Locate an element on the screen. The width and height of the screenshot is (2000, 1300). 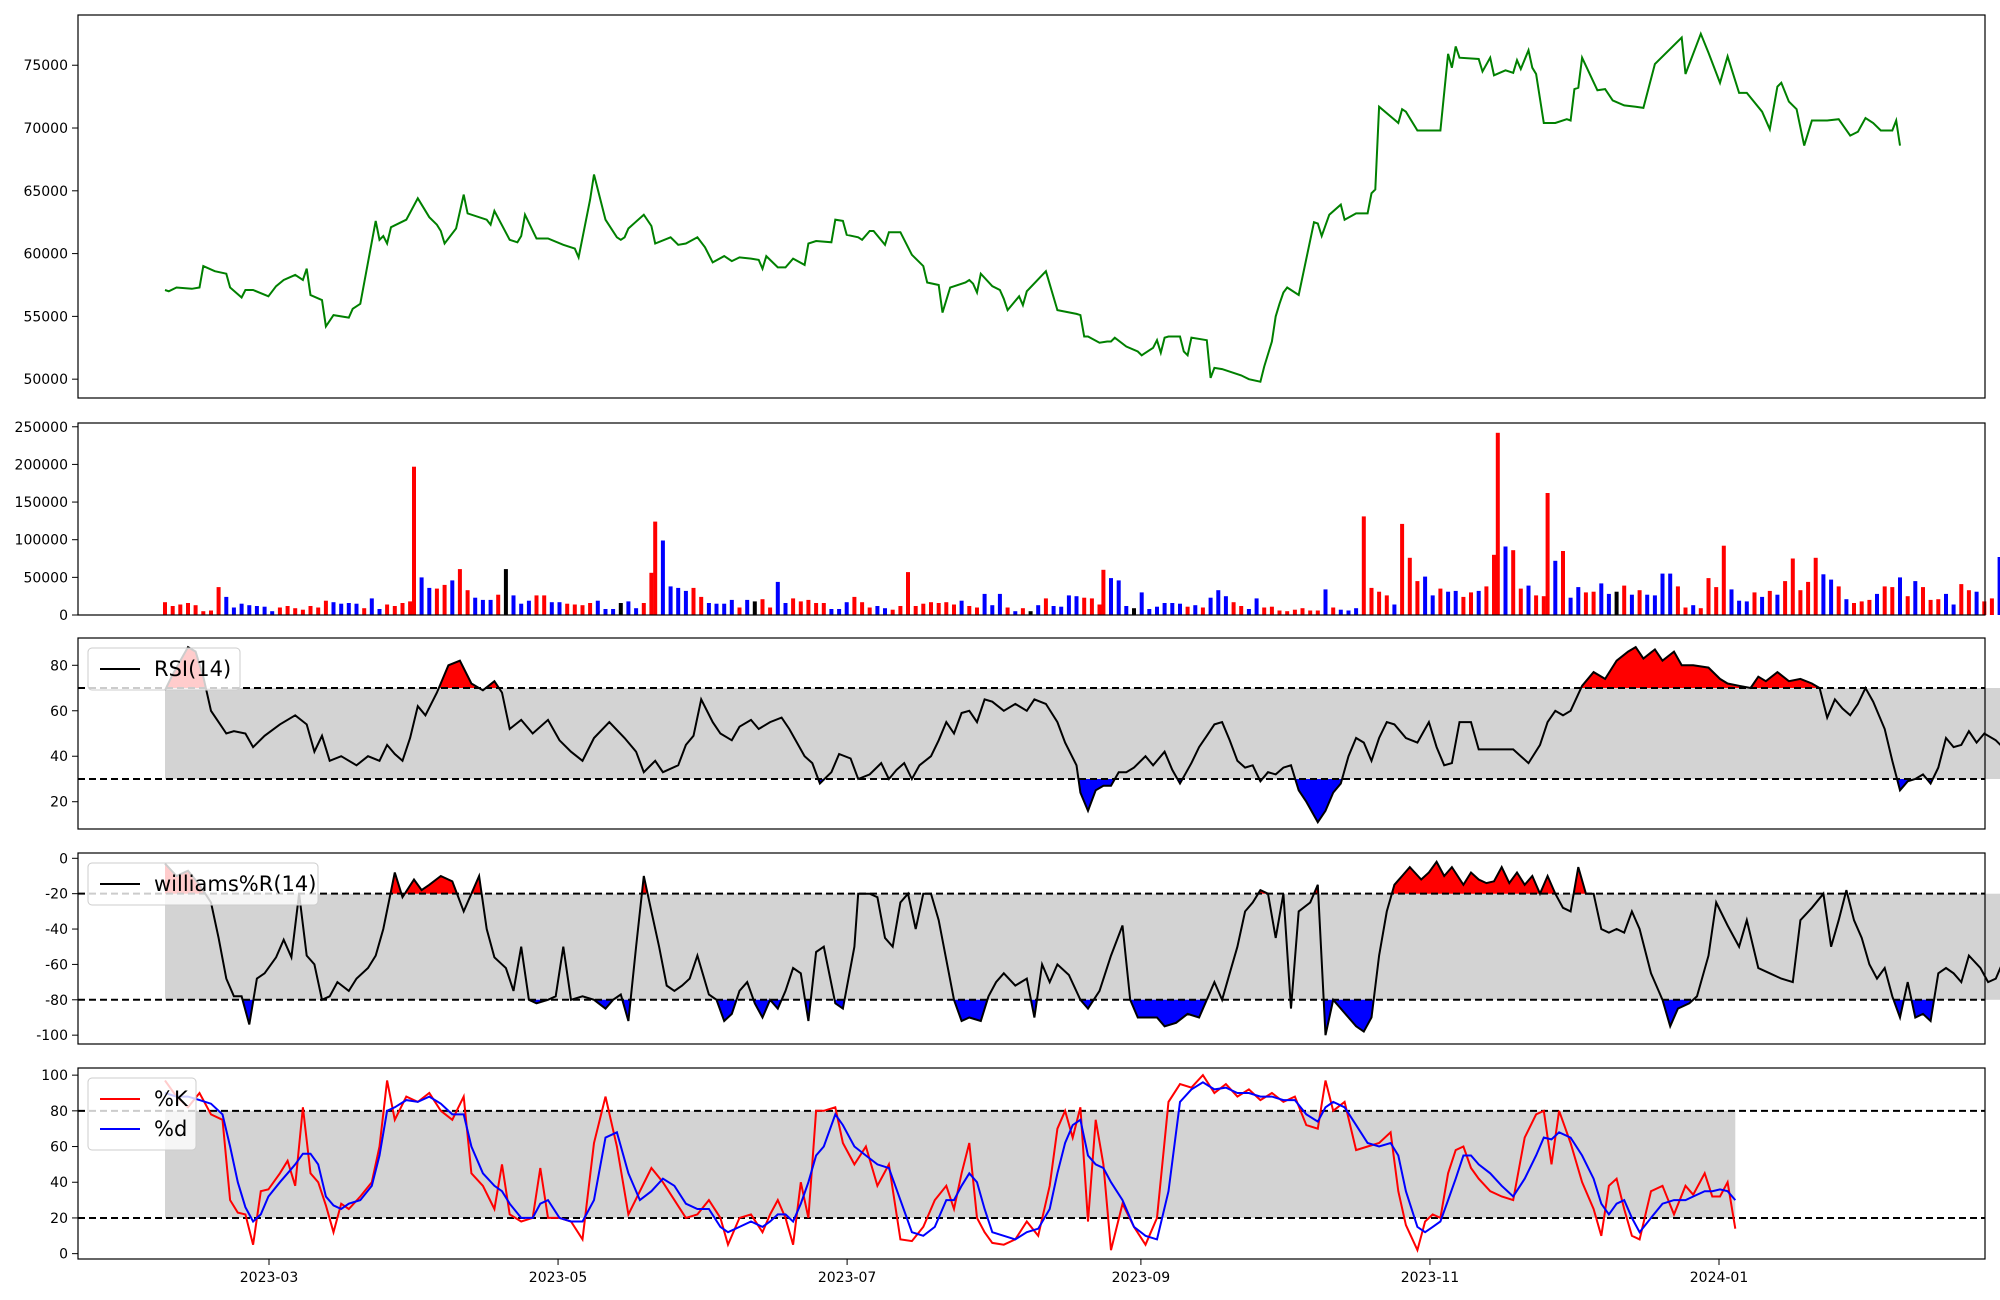
y-tick-label: 40 is located at coordinates (59, 757).